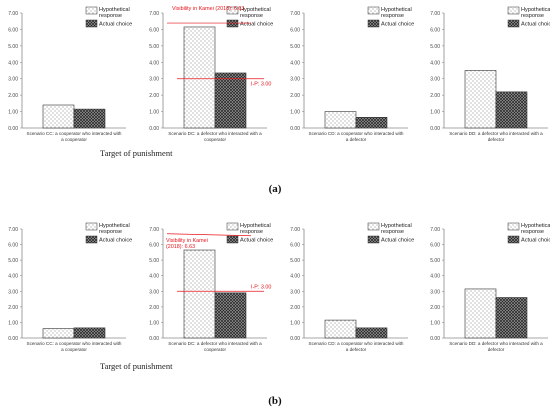 The width and height of the screenshot is (550, 412). I want to click on annotation-kamei: Visibility in Kamei (2018): 6.63, so click(187, 244).